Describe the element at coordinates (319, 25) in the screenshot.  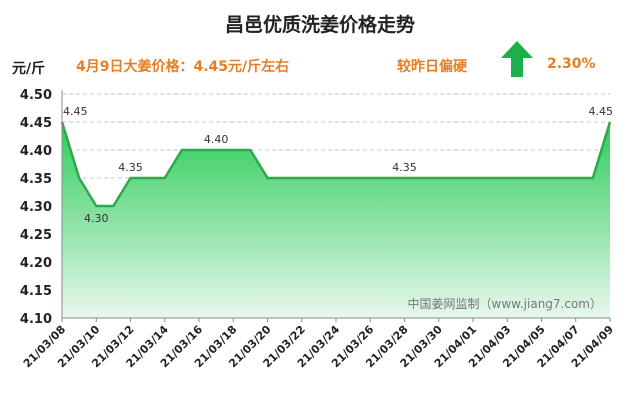
I see `chart-title: 昌邑优质洗姜价格走势` at that location.